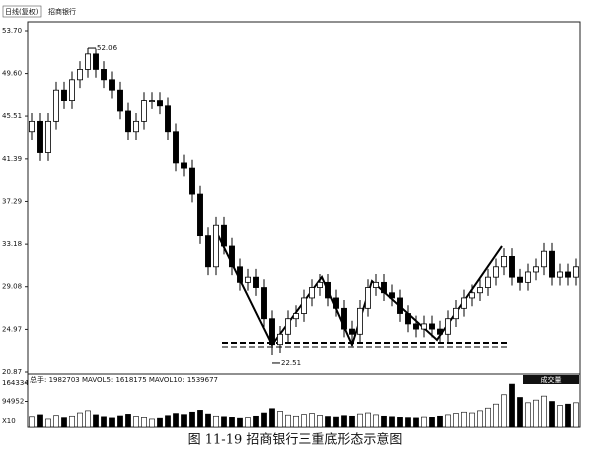  Describe the element at coordinates (291, 363) in the screenshot. I see `trough-label: 22.51` at that location.